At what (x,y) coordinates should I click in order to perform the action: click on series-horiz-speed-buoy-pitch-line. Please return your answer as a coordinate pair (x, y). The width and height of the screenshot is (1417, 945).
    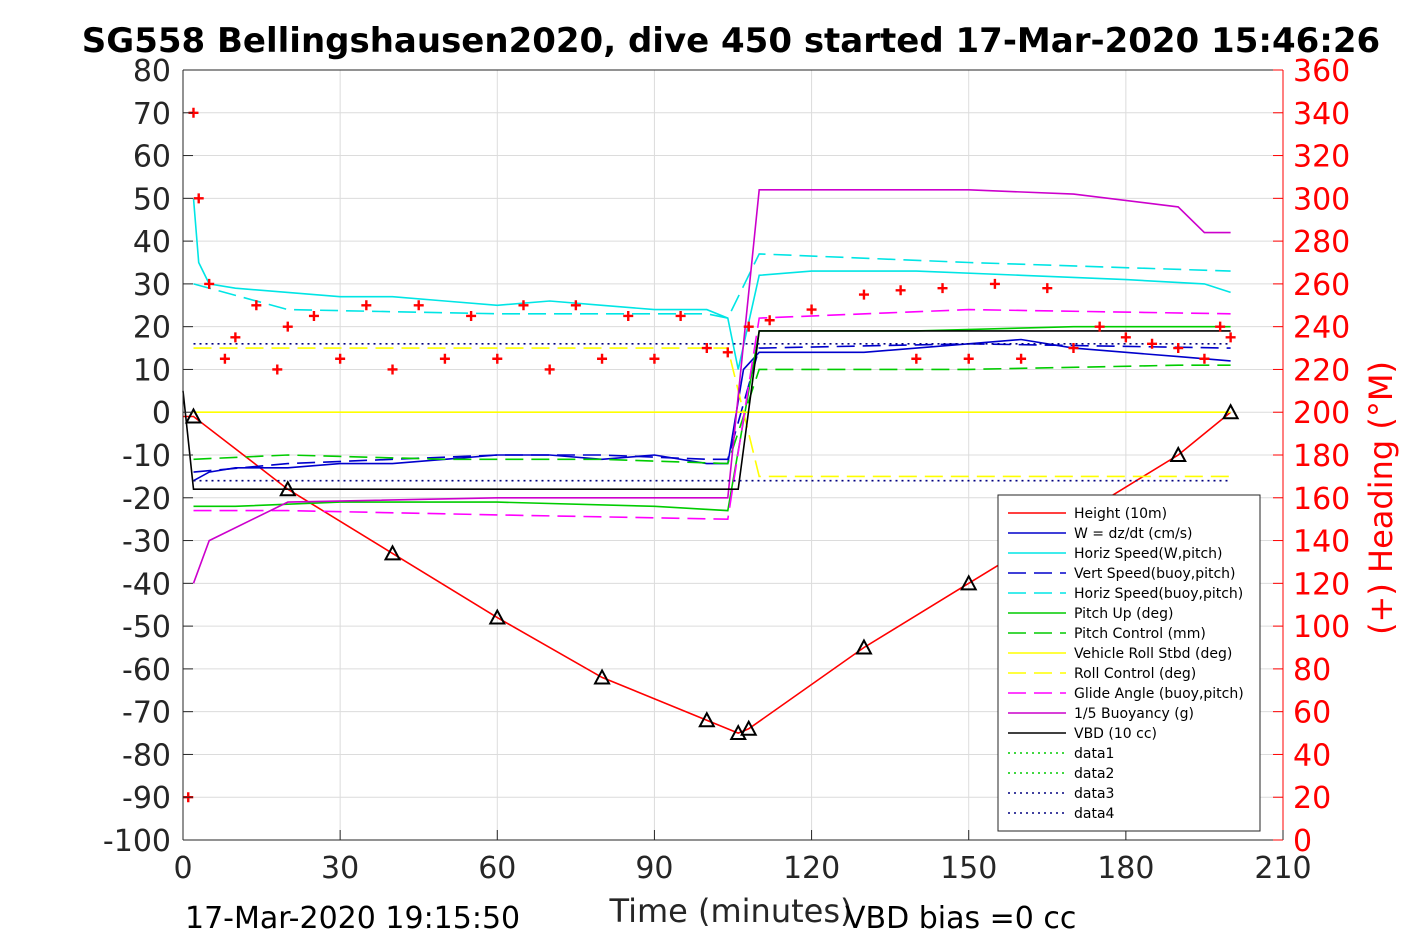
    Looking at the image, I should click on (712, 286).